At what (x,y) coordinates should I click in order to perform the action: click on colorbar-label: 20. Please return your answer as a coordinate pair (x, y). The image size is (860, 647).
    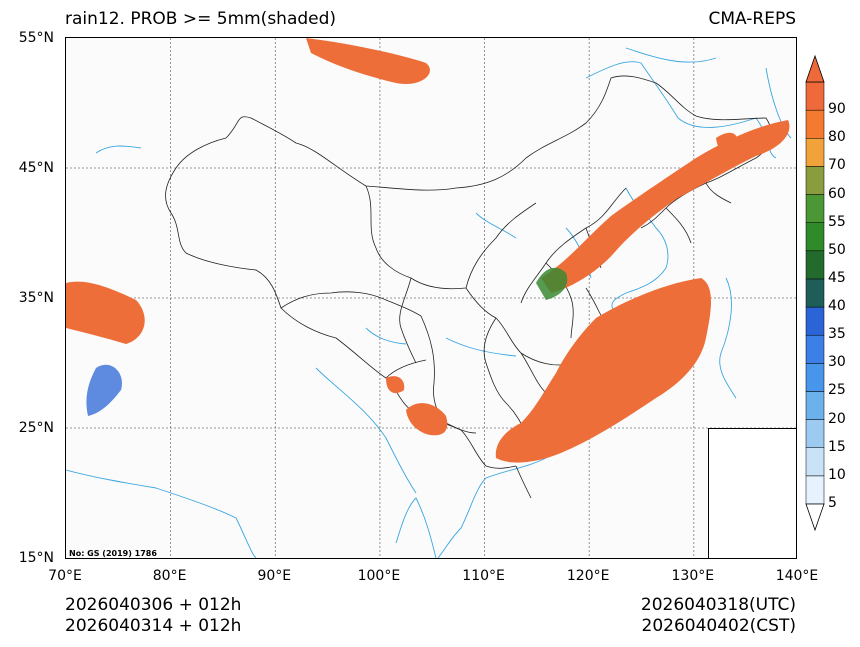
    Looking at the image, I should click on (837, 418).